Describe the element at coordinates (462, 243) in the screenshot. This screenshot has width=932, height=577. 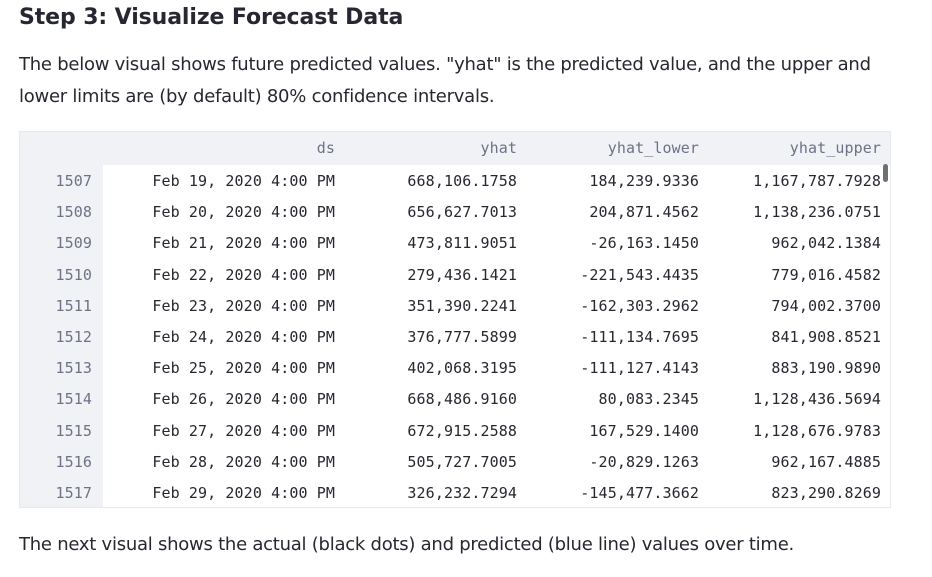
I see `cell-yhat: 473,811.9051` at that location.